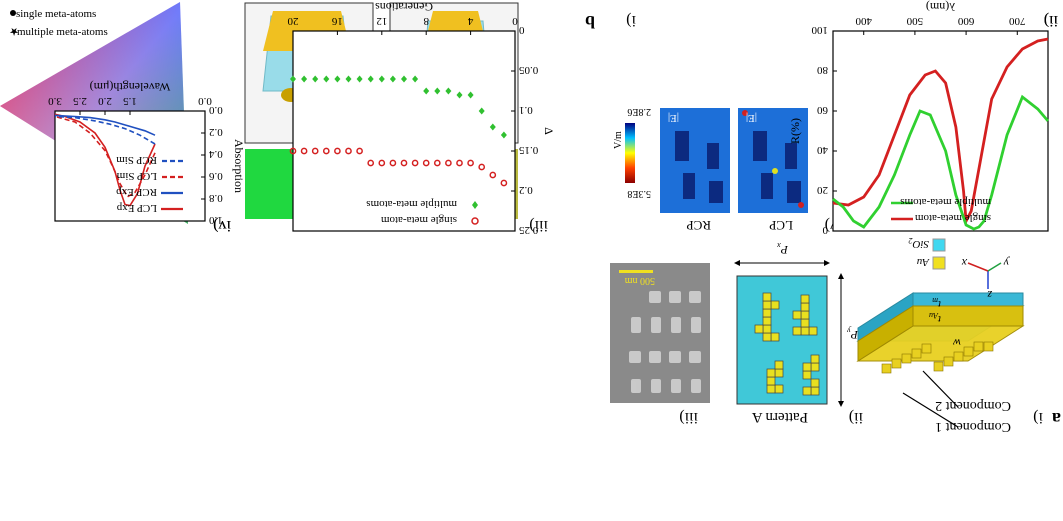  I want to click on delta-legend-label: single meta-atom, so click(418, 220).